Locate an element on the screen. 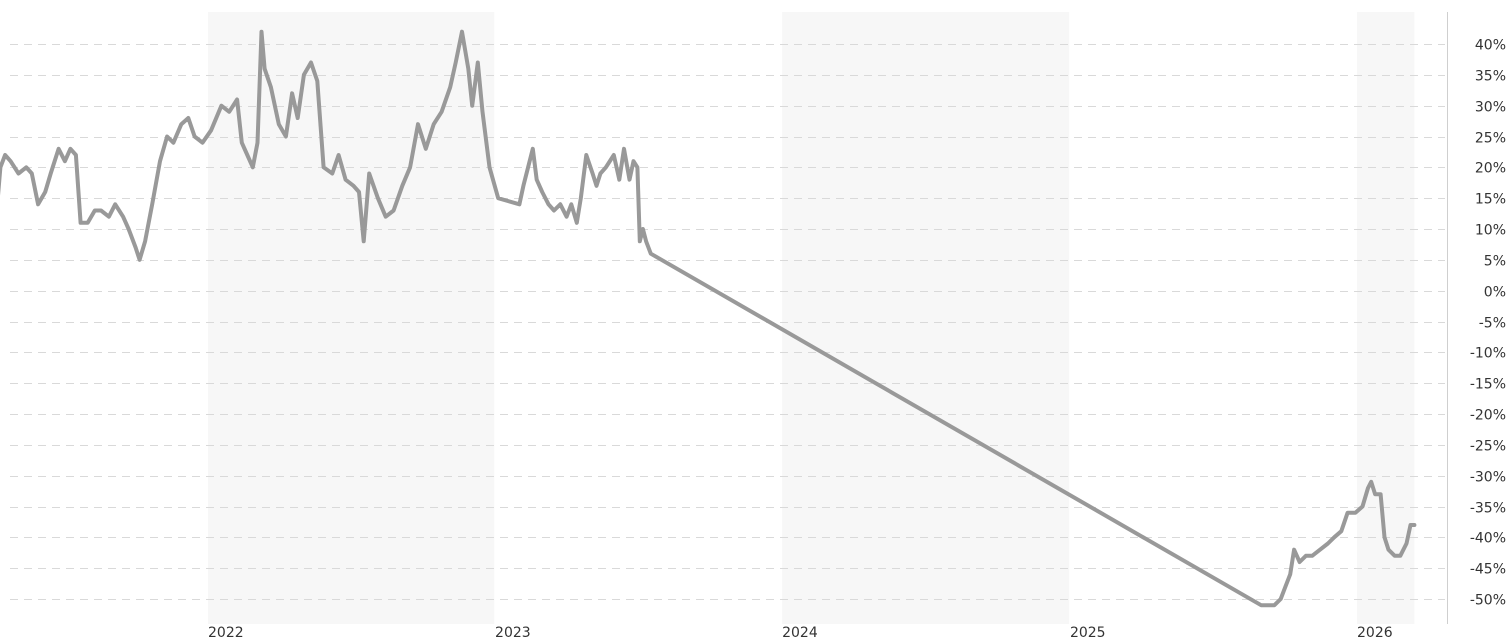 The image size is (1511, 639). x-tick-label: 2025 is located at coordinates (1088, 632).